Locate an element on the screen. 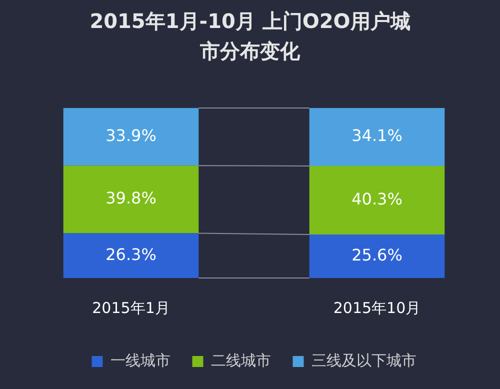 The height and width of the screenshot is (389, 500). data-label: 25.6% is located at coordinates (377, 254).